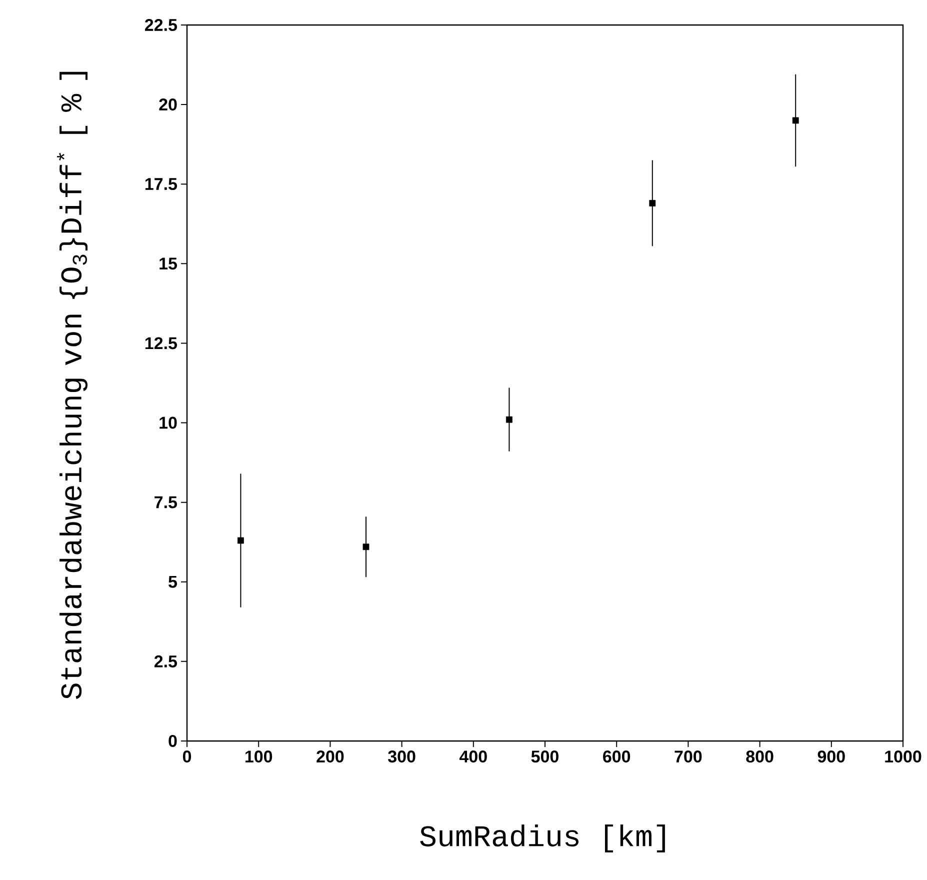 Image resolution: width=927 pixels, height=880 pixels. What do you see at coordinates (168, 264) in the screenshot?
I see `y-tick-label: 15` at bounding box center [168, 264].